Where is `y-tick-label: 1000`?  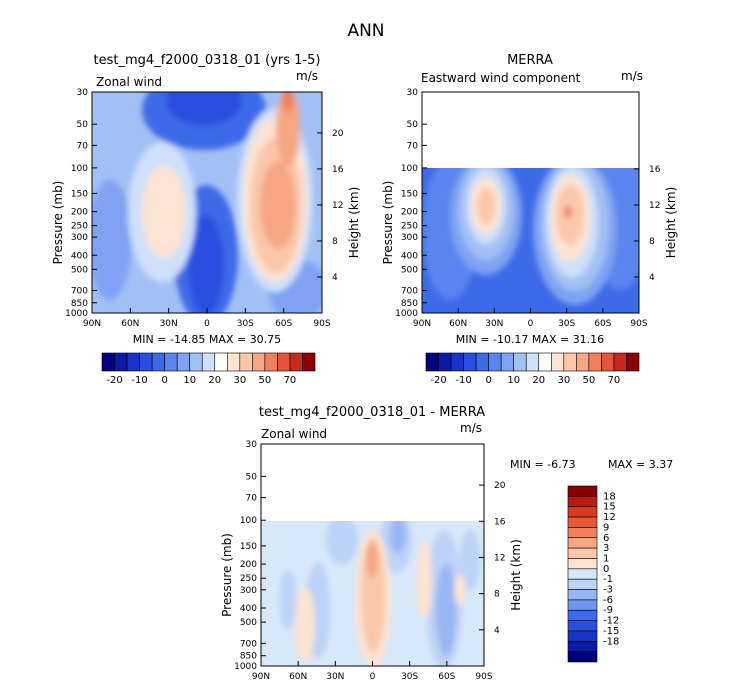 y-tick-label: 1000 is located at coordinates (76, 314).